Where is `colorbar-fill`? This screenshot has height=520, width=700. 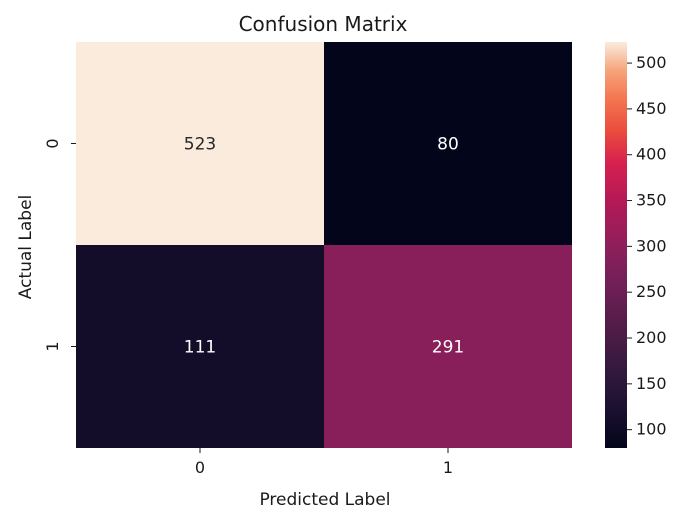
colorbar-fill is located at coordinates (616, 245).